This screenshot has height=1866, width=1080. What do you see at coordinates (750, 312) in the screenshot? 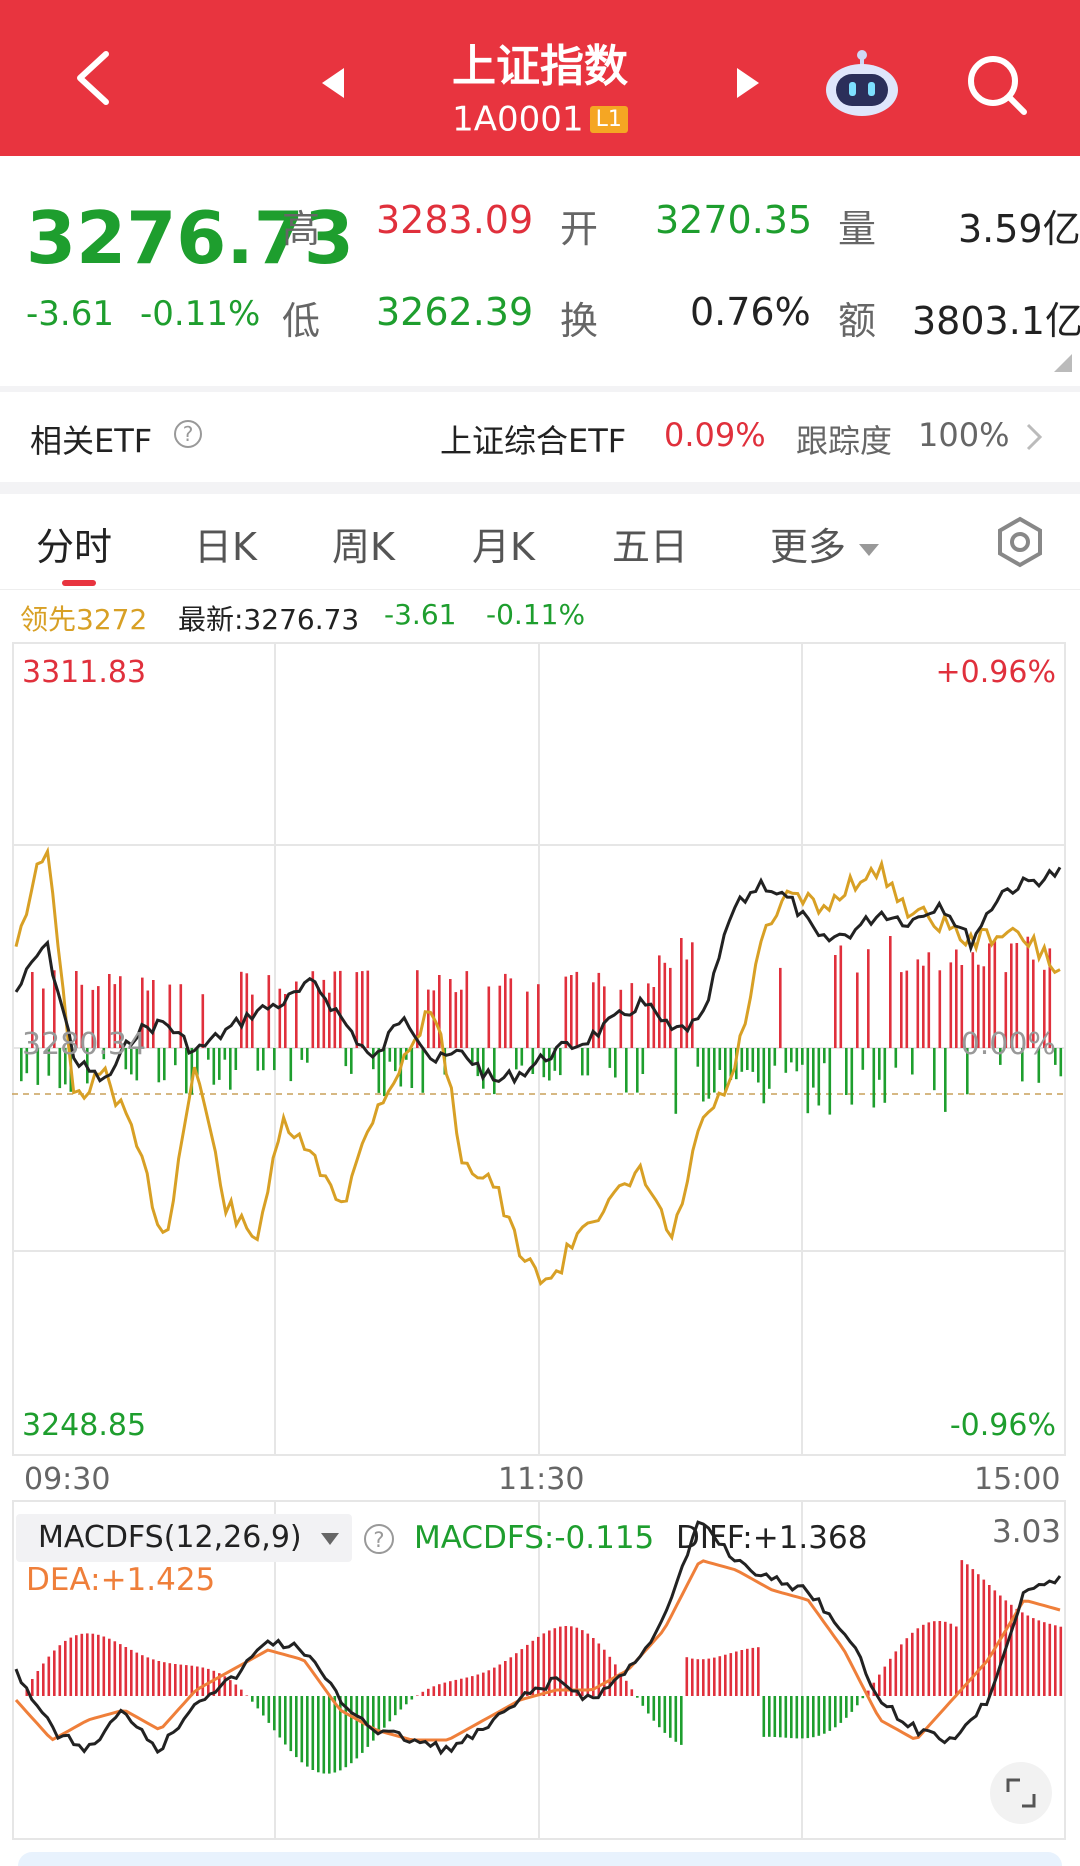
I see `turnover-value: 0.76%` at bounding box center [750, 312].